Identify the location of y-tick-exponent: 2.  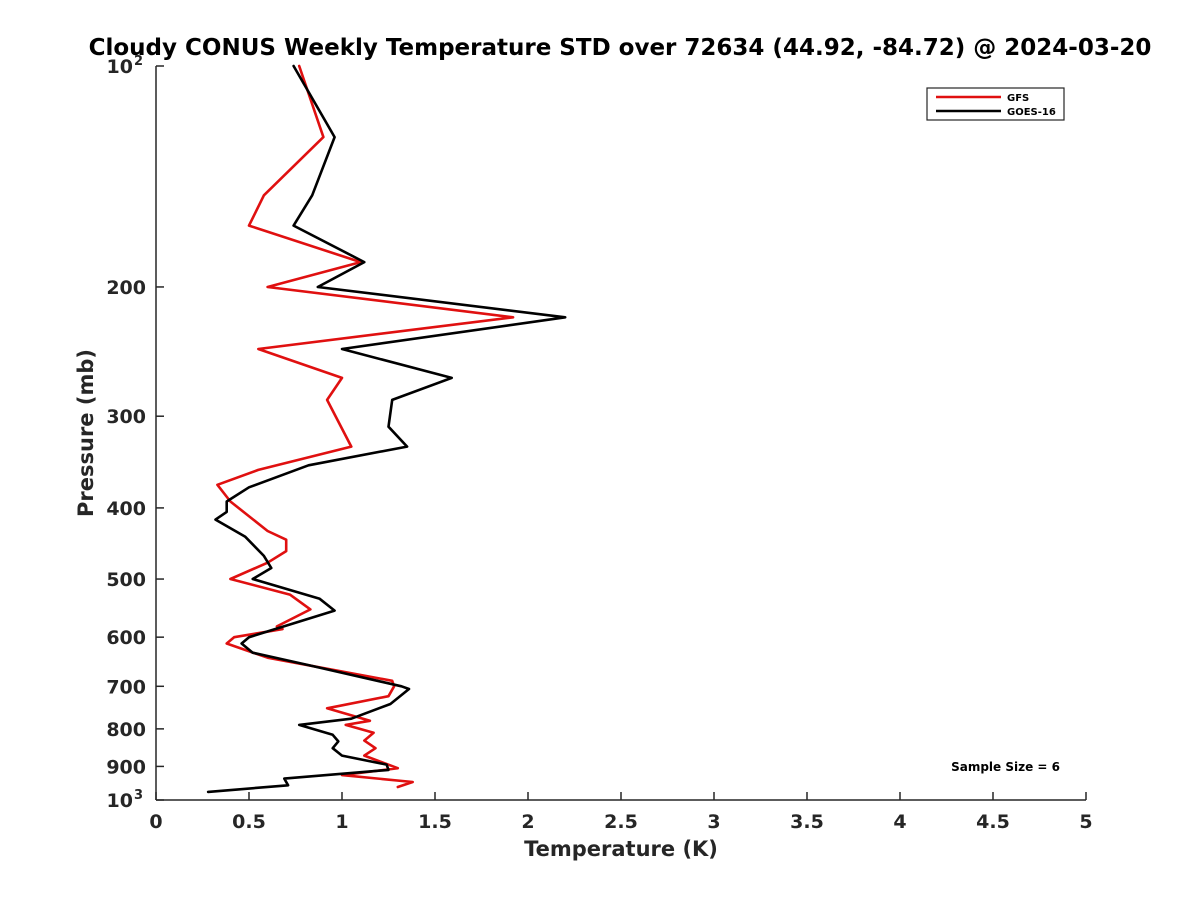
(138, 61).